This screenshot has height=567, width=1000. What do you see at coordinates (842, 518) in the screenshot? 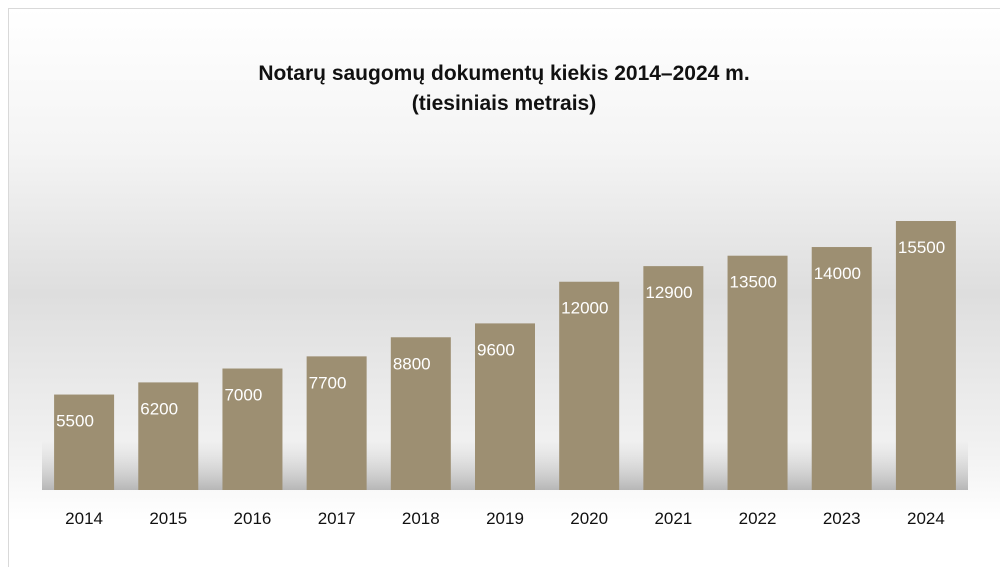
I see `x-tick-label: 2023` at bounding box center [842, 518].